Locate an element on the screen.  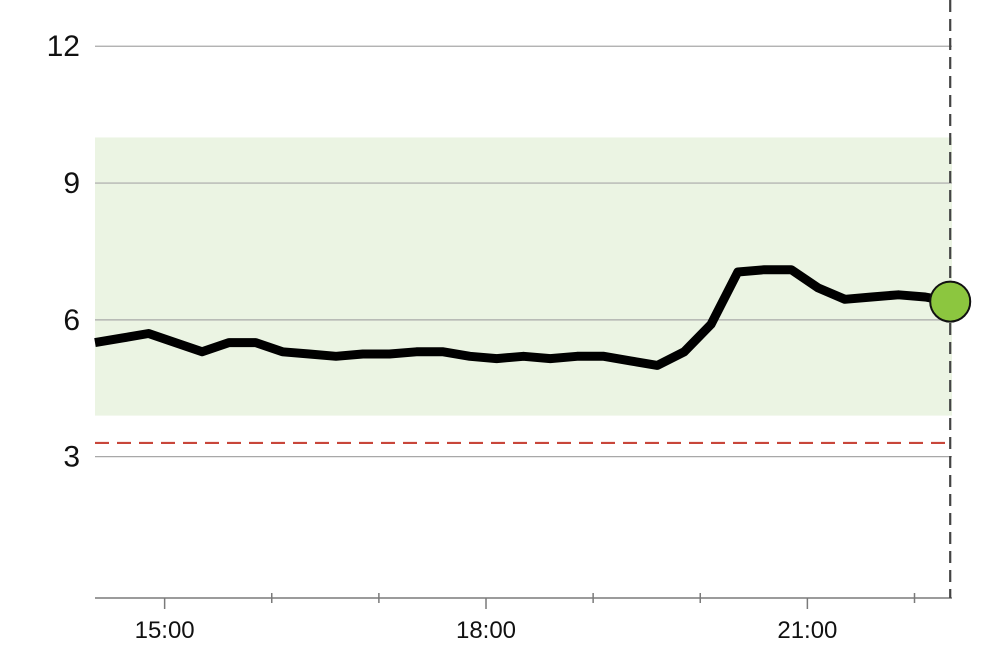
y-tick-label: 12 is located at coordinates (63, 46).